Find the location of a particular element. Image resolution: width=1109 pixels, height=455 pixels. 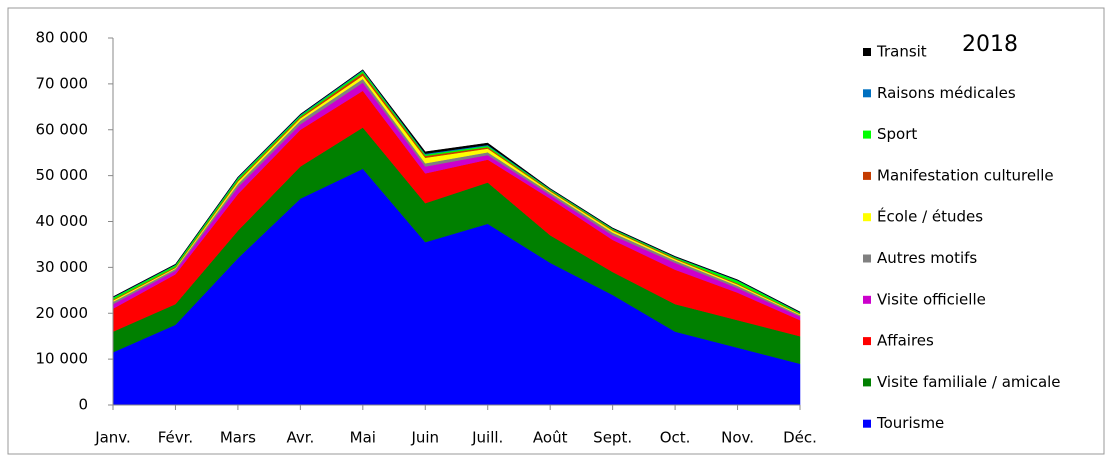

y-tick-label: 40 000 is located at coordinates (62, 221).